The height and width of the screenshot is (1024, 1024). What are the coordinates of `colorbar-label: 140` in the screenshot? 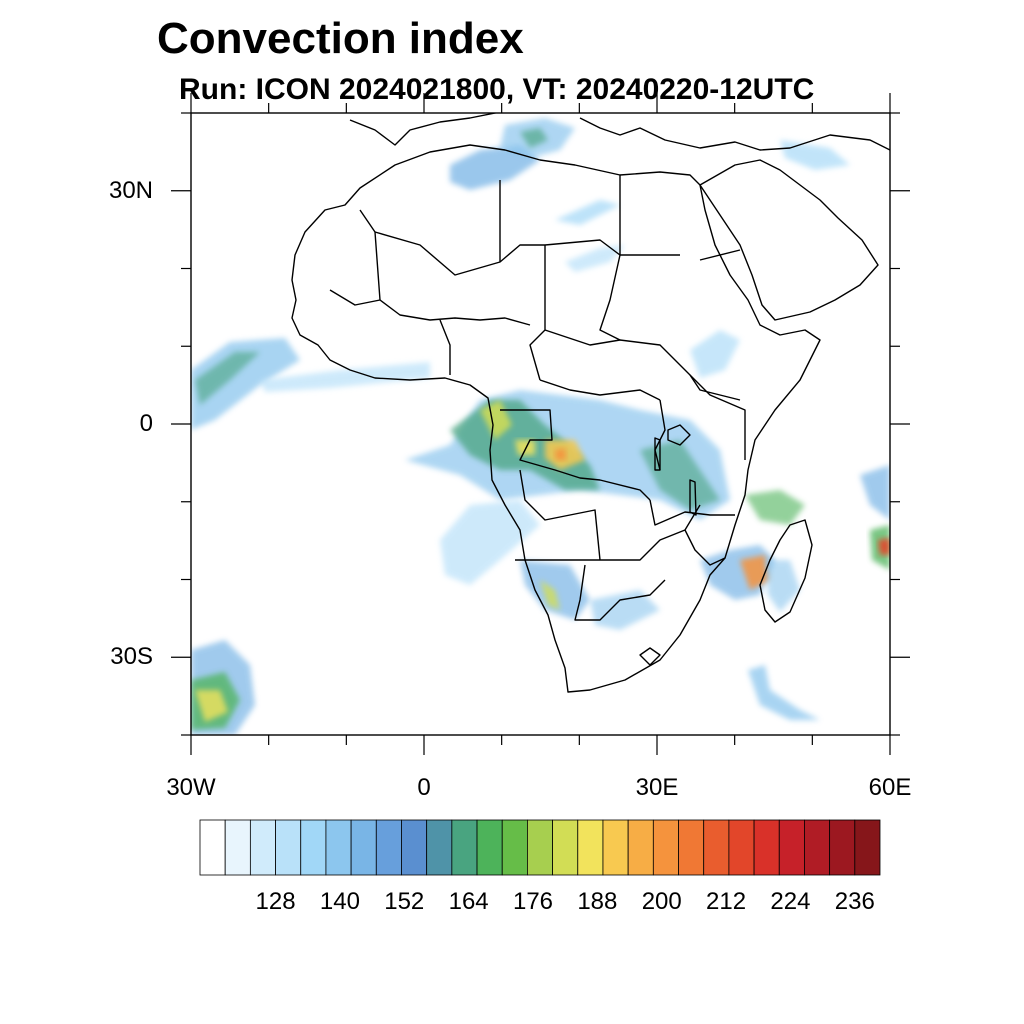 It's located at (339, 901).